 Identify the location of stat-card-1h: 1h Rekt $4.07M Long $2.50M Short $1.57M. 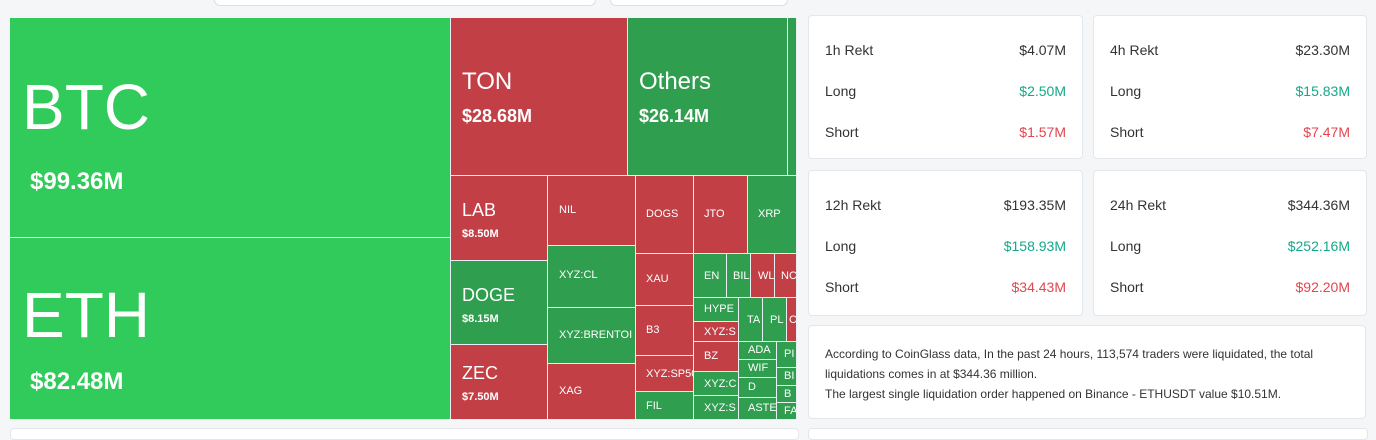
(945, 87).